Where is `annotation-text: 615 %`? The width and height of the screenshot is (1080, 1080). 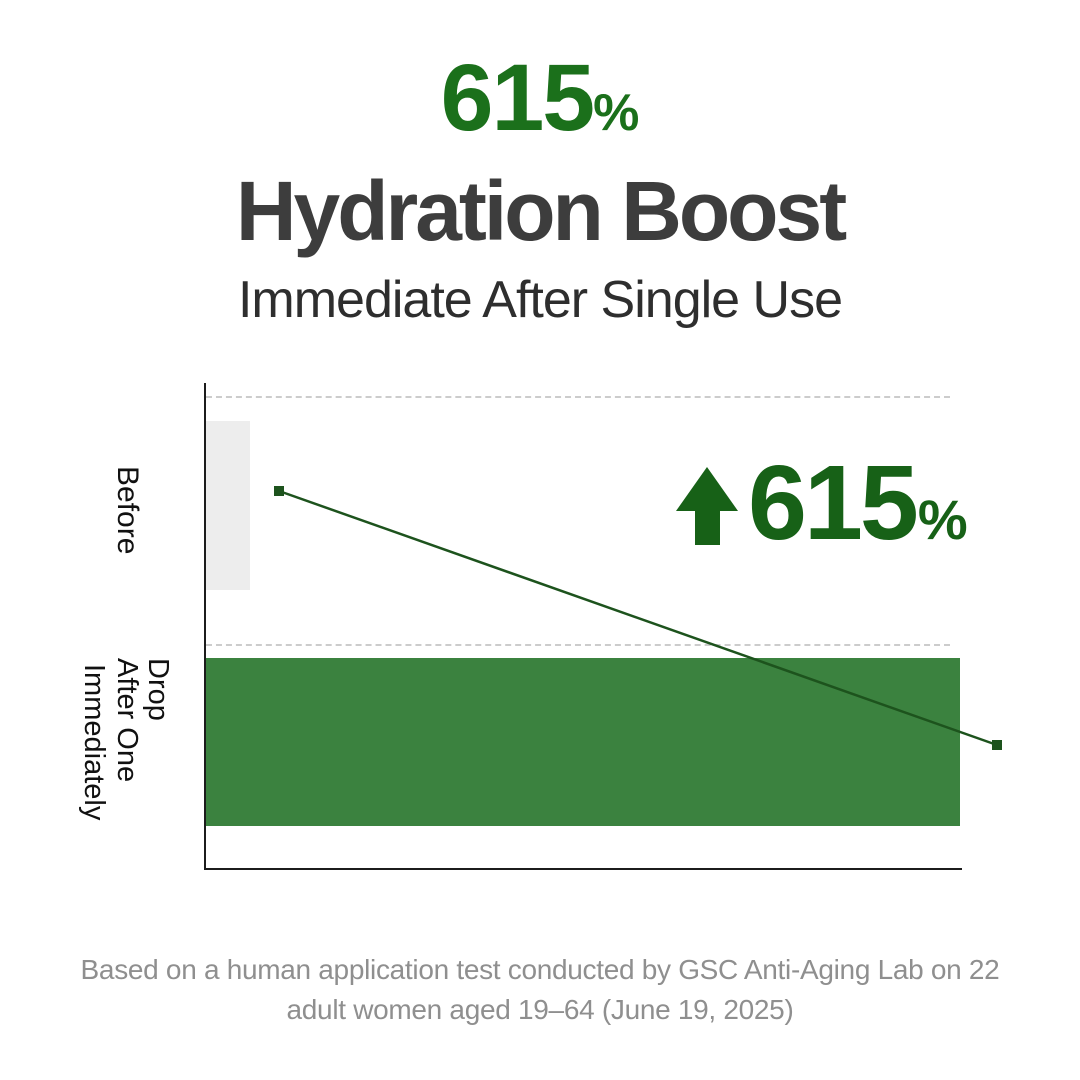 annotation-text: 615 % is located at coordinates (858, 503).